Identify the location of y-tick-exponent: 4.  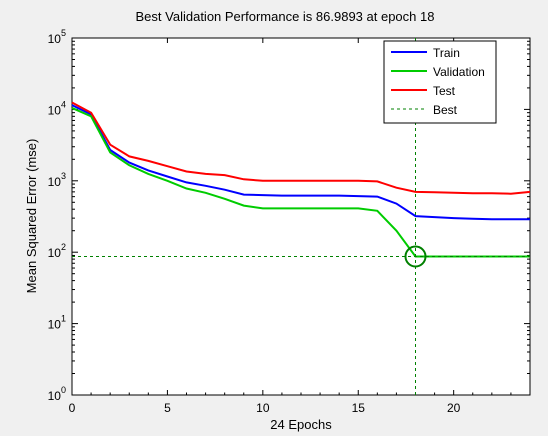
(63, 104).